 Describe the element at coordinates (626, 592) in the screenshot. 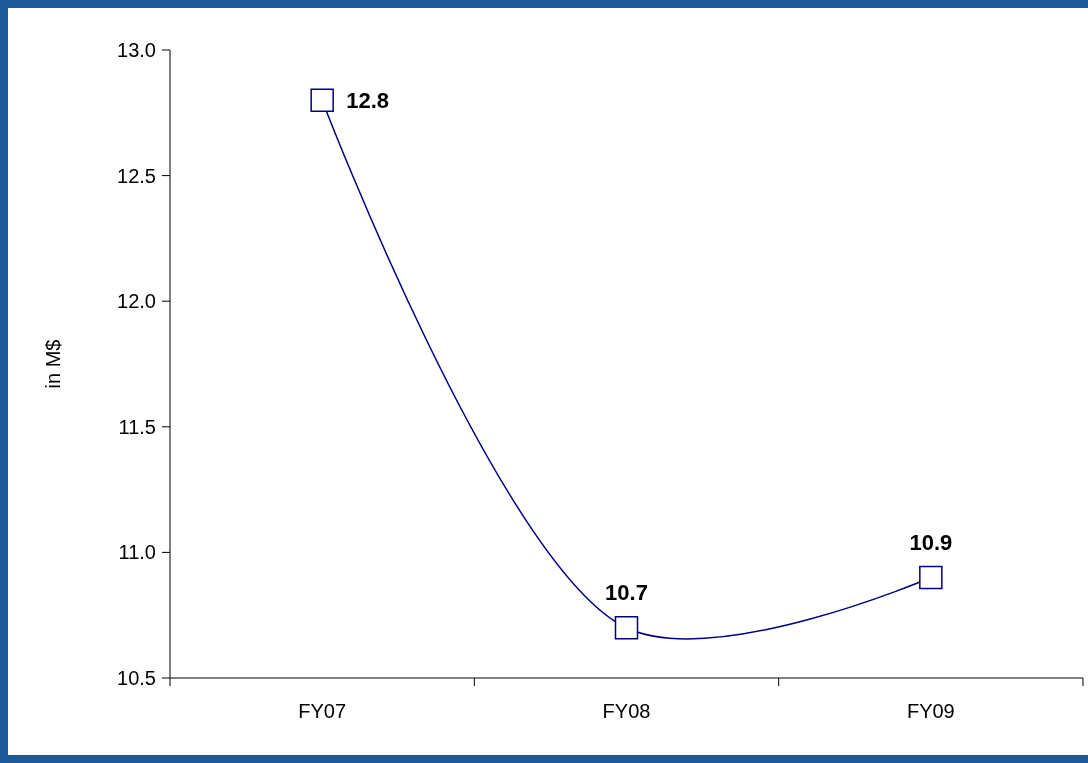

I see `data-label: 10.7` at that location.